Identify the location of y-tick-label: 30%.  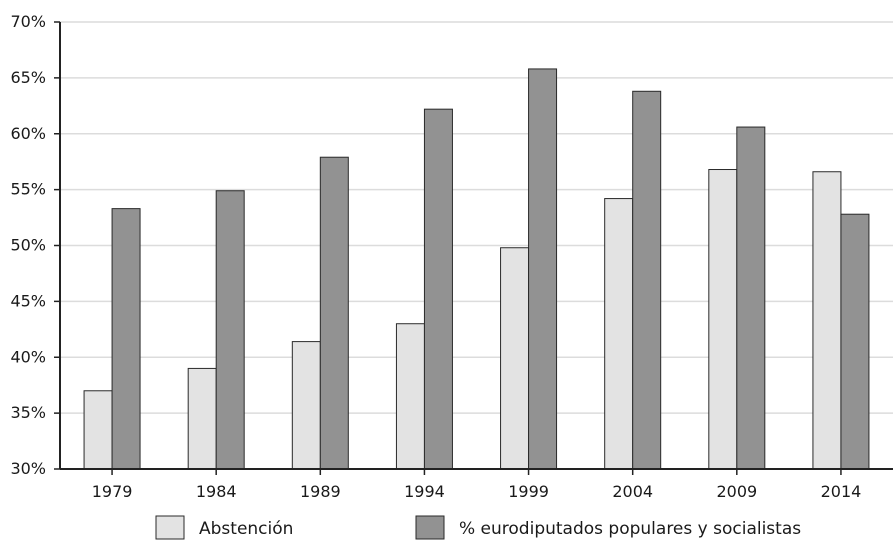
(28, 468).